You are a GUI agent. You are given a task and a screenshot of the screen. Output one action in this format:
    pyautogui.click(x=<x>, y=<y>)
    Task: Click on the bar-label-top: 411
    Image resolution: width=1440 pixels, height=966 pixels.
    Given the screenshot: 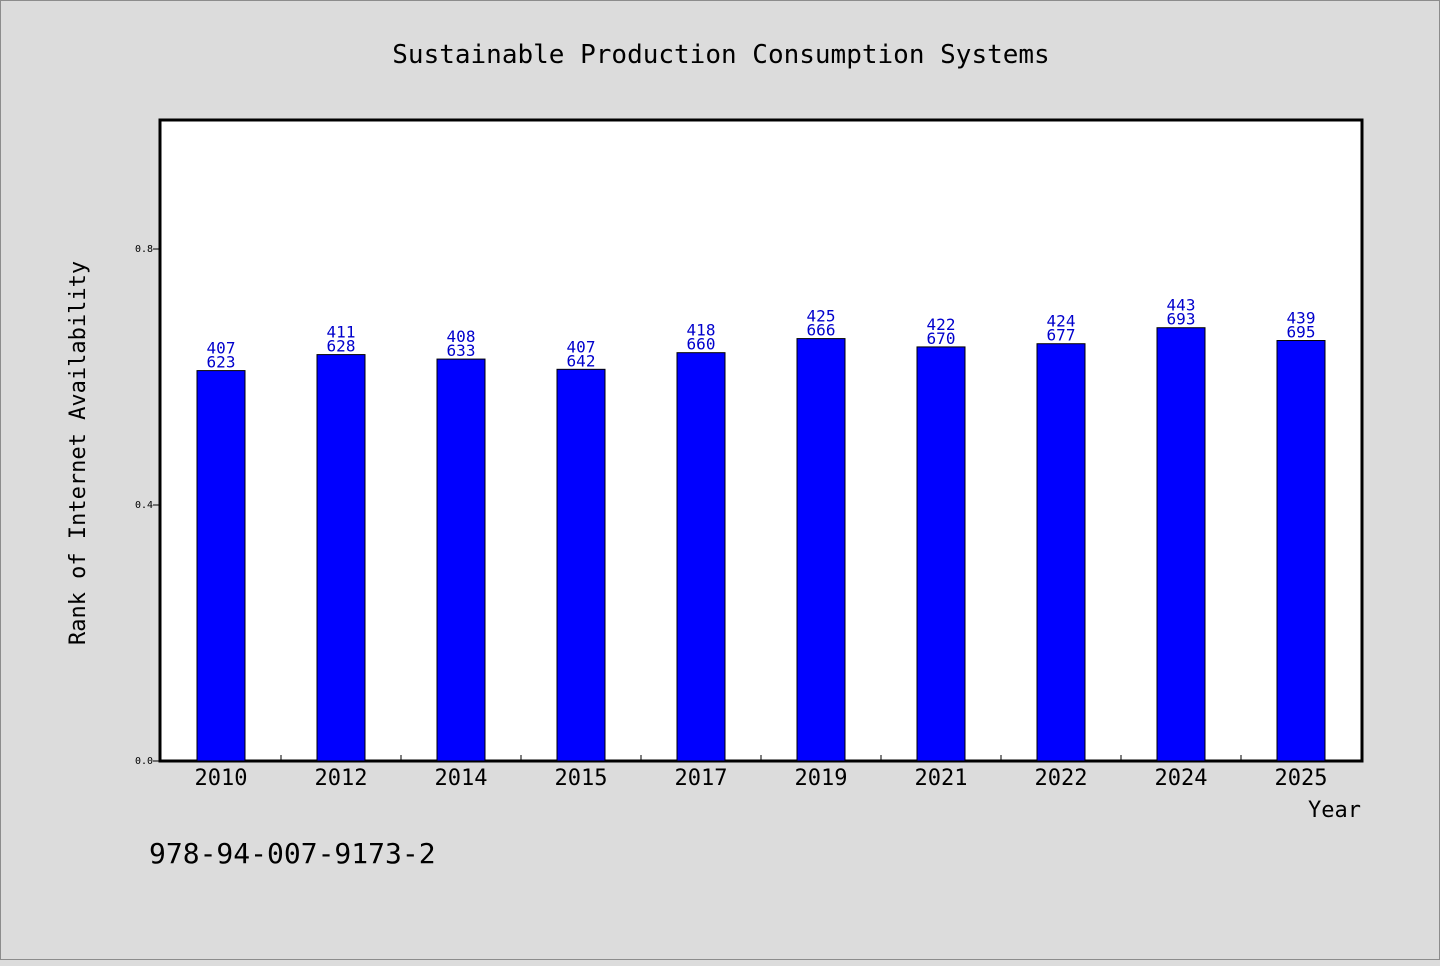 What is the action you would take?
    pyautogui.click(x=341, y=332)
    